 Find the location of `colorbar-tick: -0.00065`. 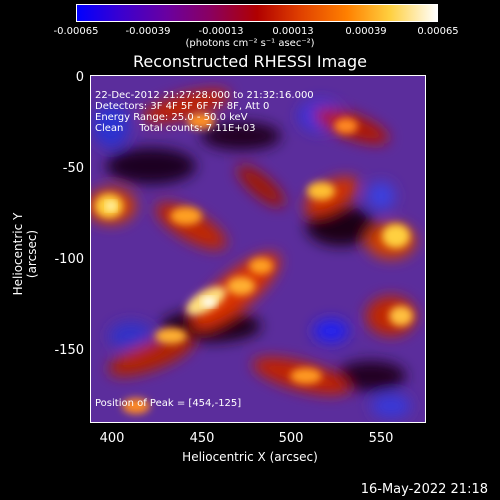

colorbar-tick: -0.00065 is located at coordinates (76, 31).